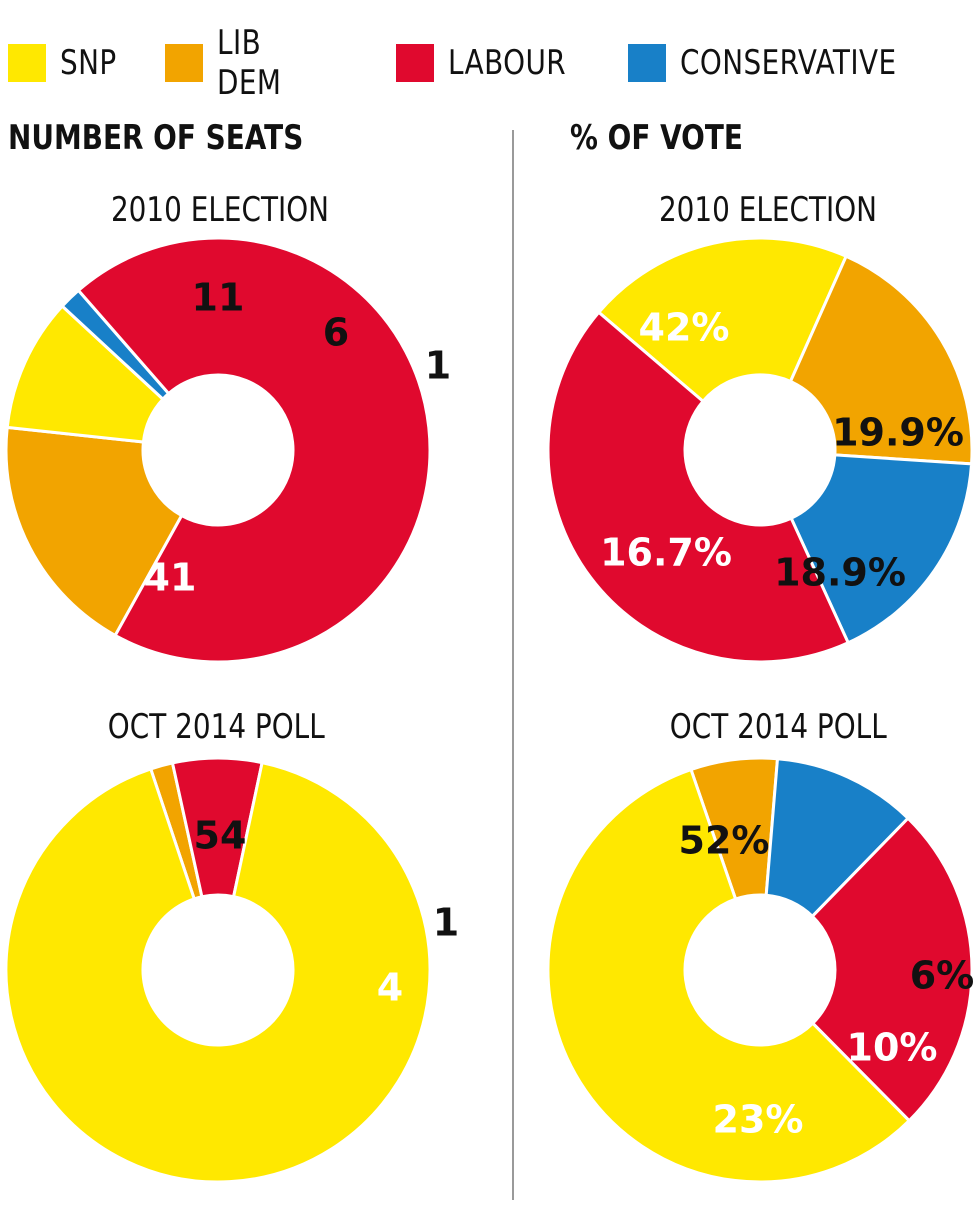 The width and height of the screenshot is (980, 1230). I want to click on slice-label-seats-2014-lib-dem: 1, so click(446, 923).